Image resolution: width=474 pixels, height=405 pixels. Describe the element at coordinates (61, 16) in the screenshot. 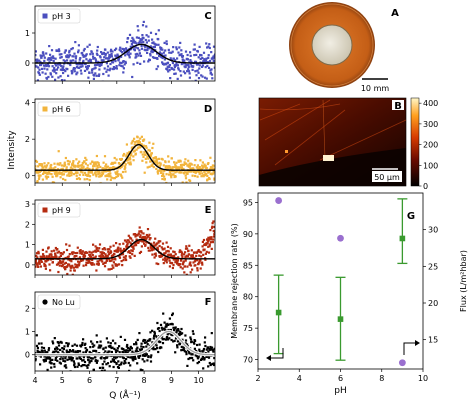

I see `legend-label: pH 3` at that location.